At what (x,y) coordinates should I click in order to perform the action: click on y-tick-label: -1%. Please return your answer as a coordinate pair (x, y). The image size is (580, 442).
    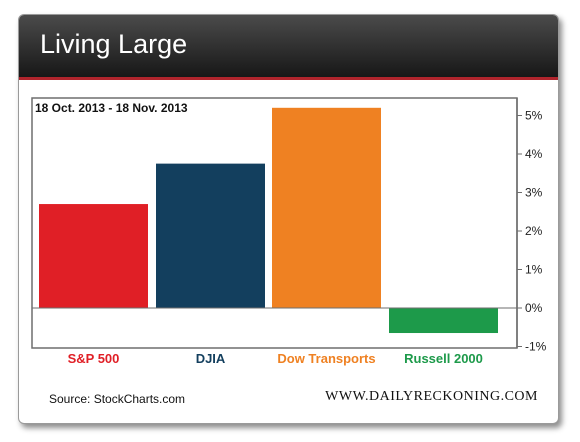
    Looking at the image, I should click on (536, 347).